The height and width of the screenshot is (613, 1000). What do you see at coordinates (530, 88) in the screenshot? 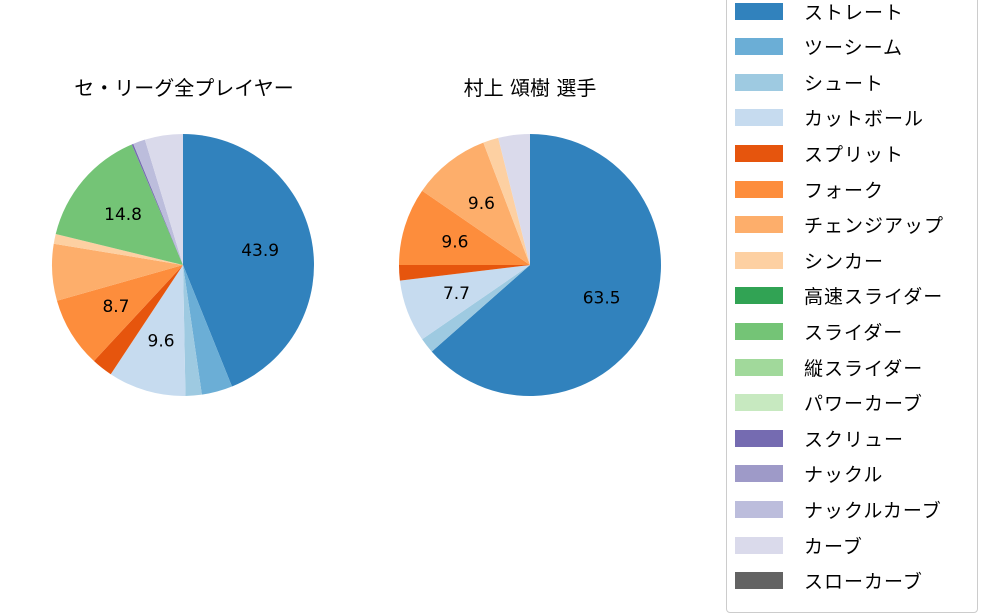
I see `right-pie-title: 村上 頌樹 選手` at bounding box center [530, 88].